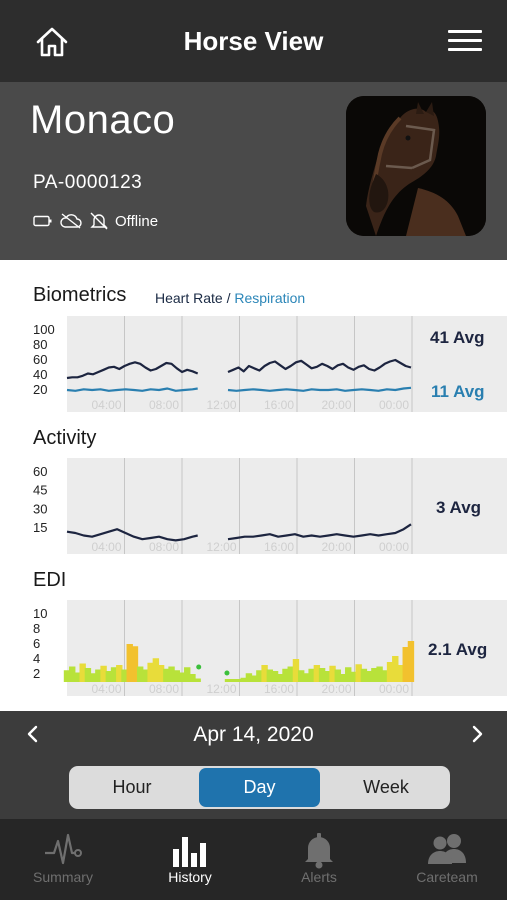 This screenshot has width=507, height=900. Describe the element at coordinates (44, 329) in the screenshot. I see `y-tick-label: 100` at that location.